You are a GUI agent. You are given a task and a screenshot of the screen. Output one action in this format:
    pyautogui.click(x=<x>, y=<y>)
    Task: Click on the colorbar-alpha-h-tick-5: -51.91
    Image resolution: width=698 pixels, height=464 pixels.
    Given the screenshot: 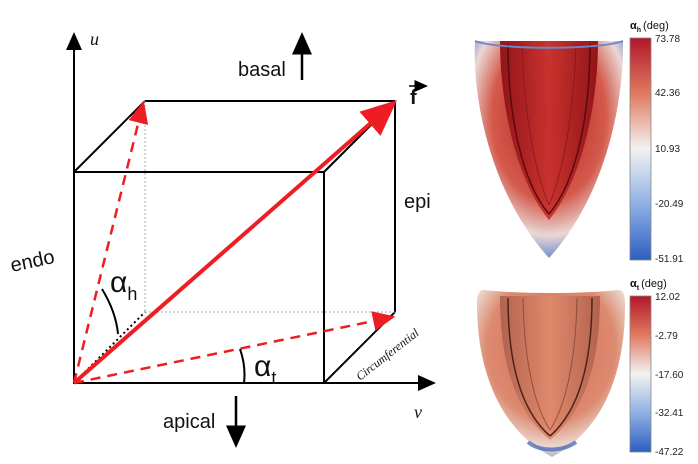 What is the action you would take?
    pyautogui.click(x=669, y=259)
    